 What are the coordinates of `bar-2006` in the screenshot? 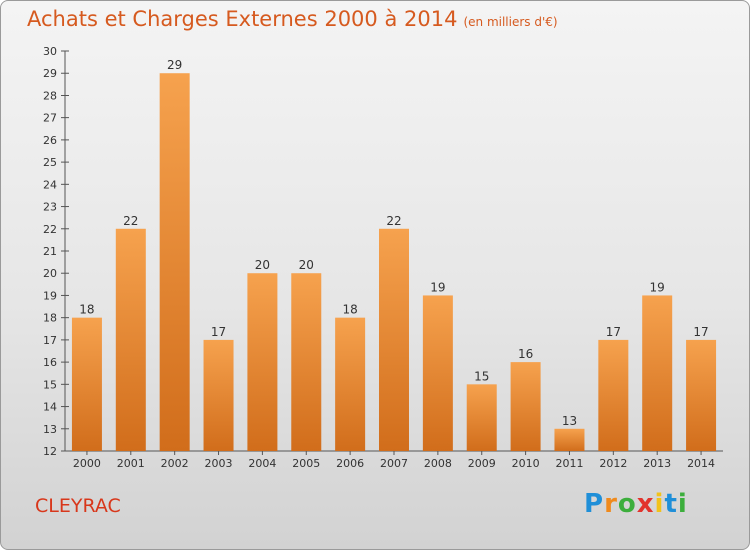 It's located at (350, 384).